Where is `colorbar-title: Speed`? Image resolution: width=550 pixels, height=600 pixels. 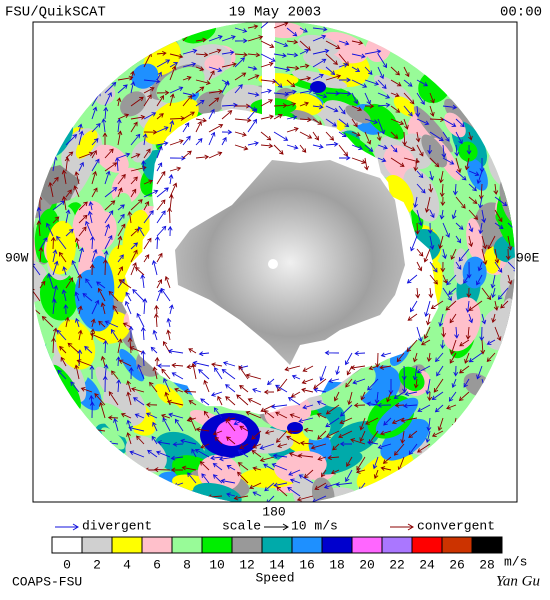 colorbar-title: Speed is located at coordinates (274, 577).